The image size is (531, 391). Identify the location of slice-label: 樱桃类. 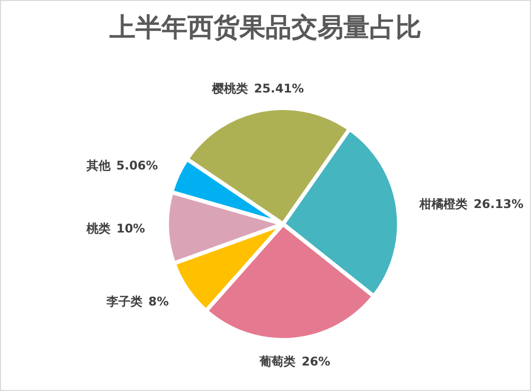
(229, 88).